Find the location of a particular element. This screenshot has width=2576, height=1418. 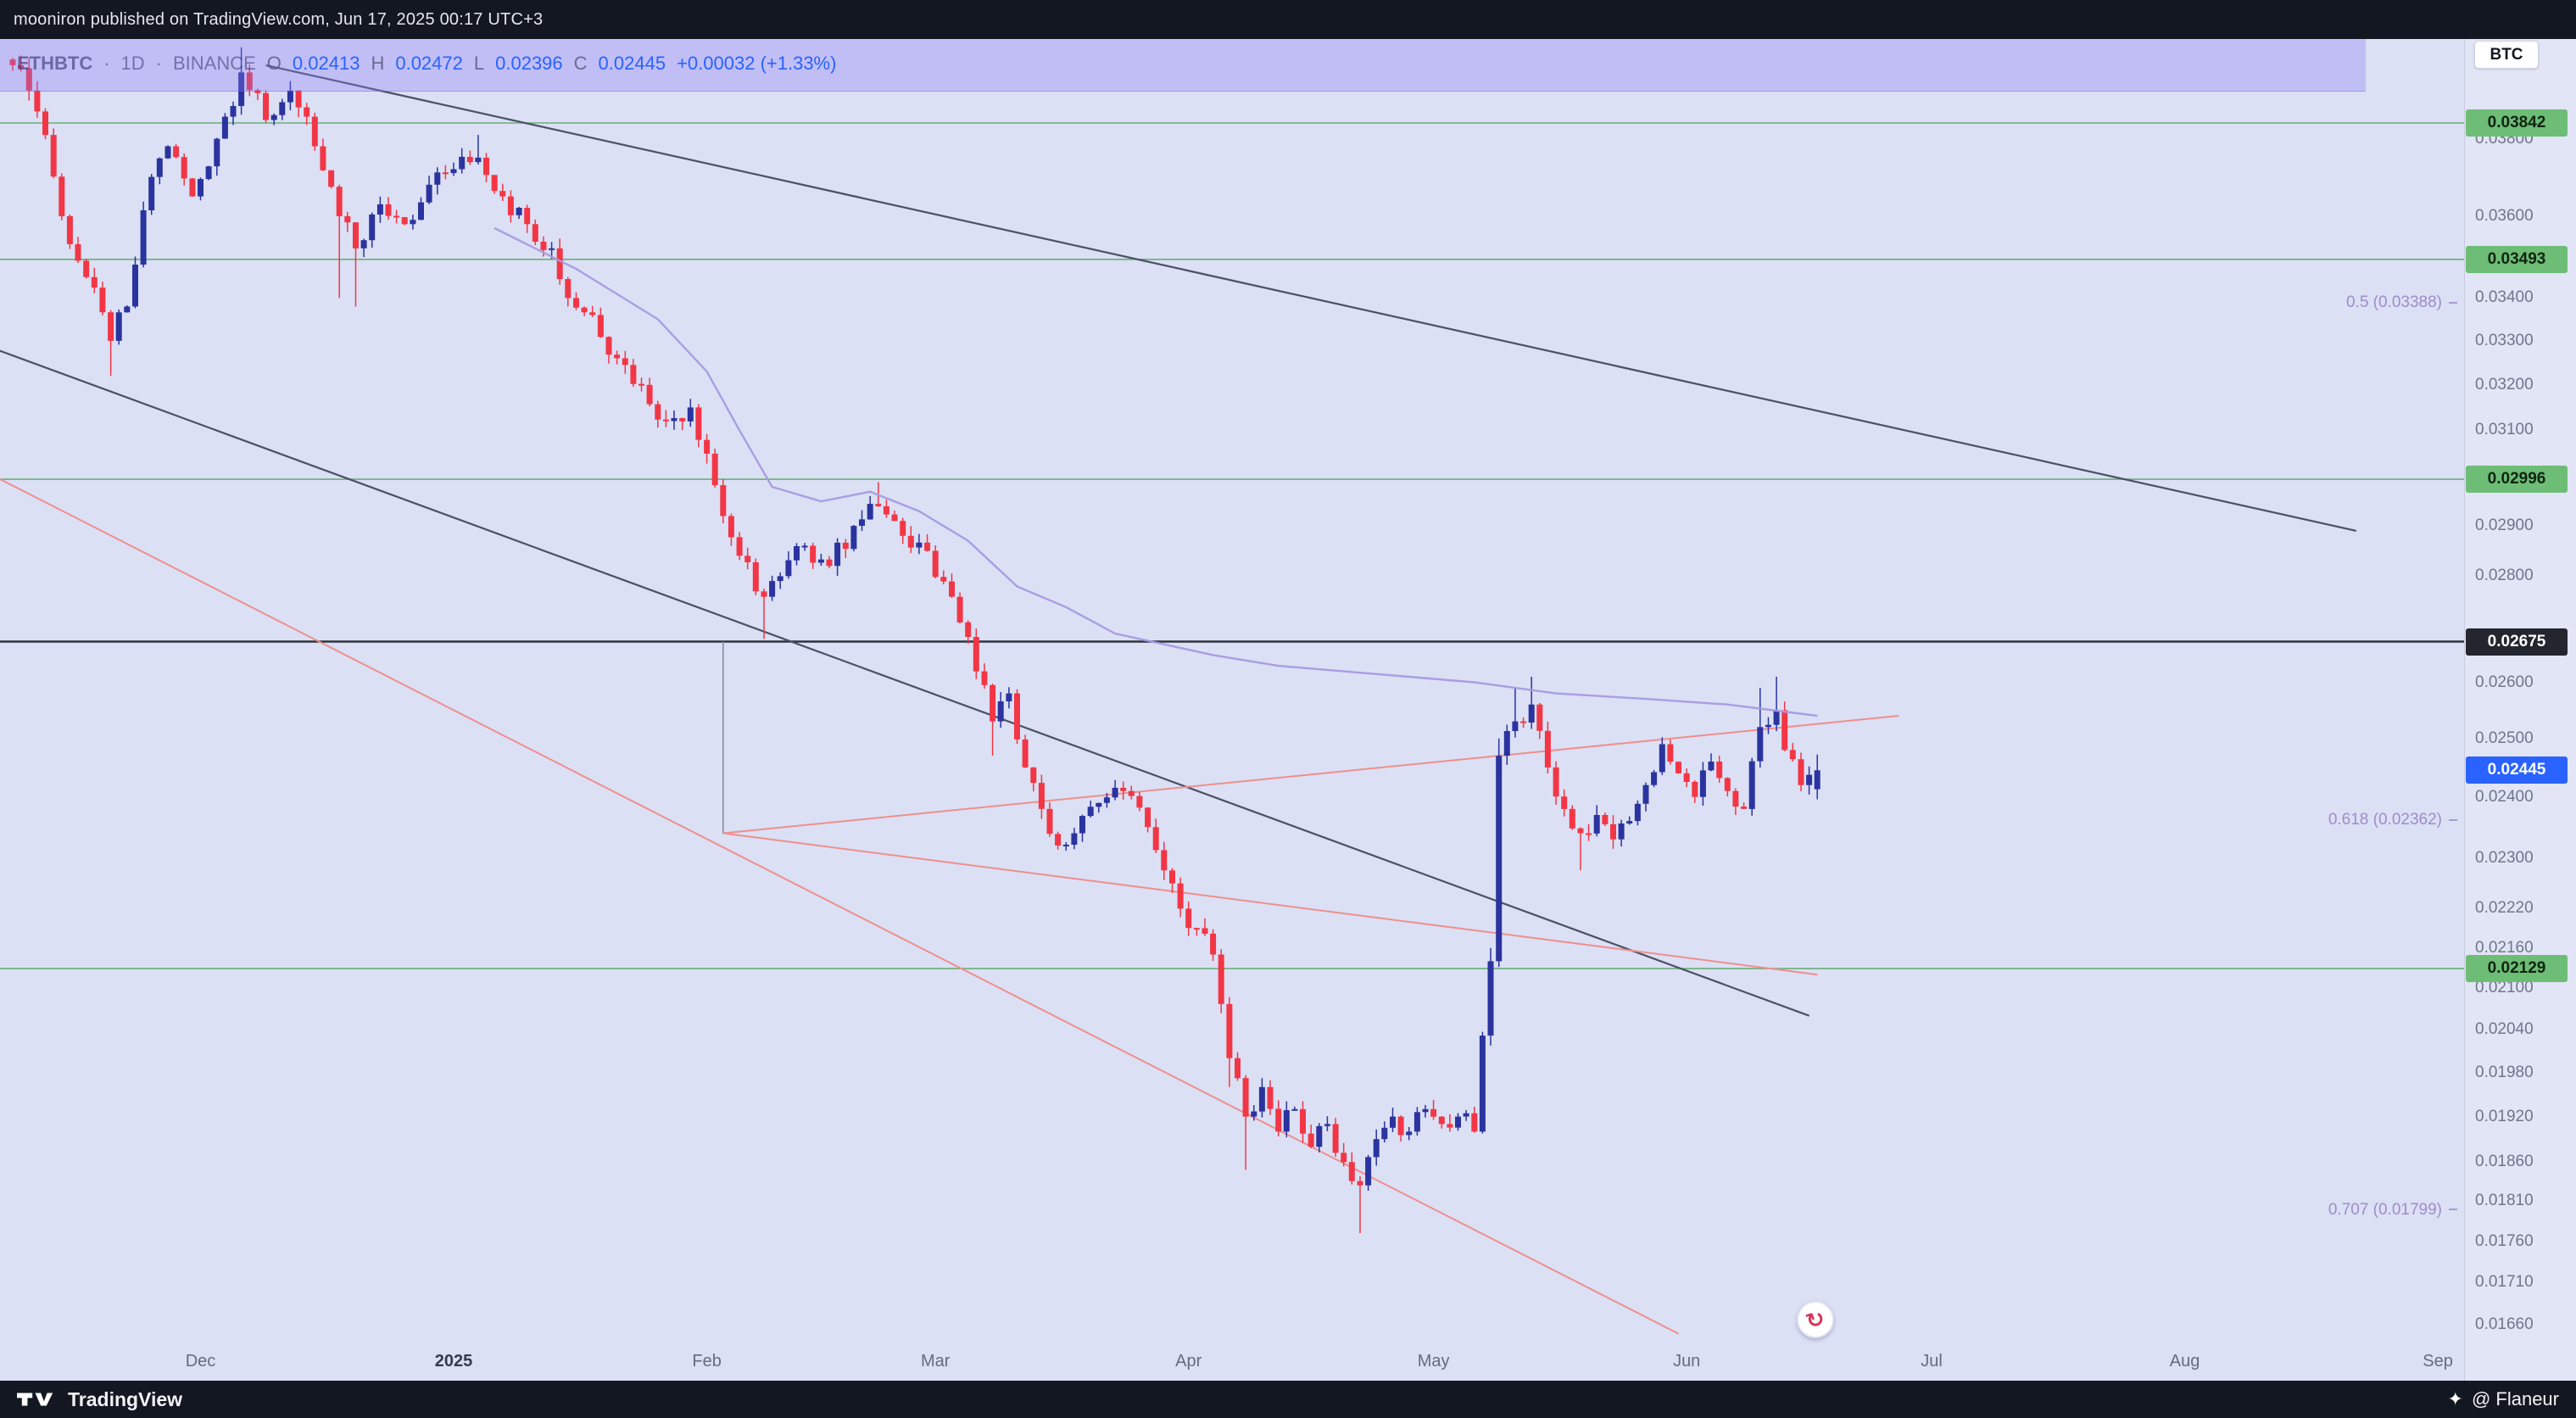

price-tick-label: 0.02500 is located at coordinates (2504, 738).